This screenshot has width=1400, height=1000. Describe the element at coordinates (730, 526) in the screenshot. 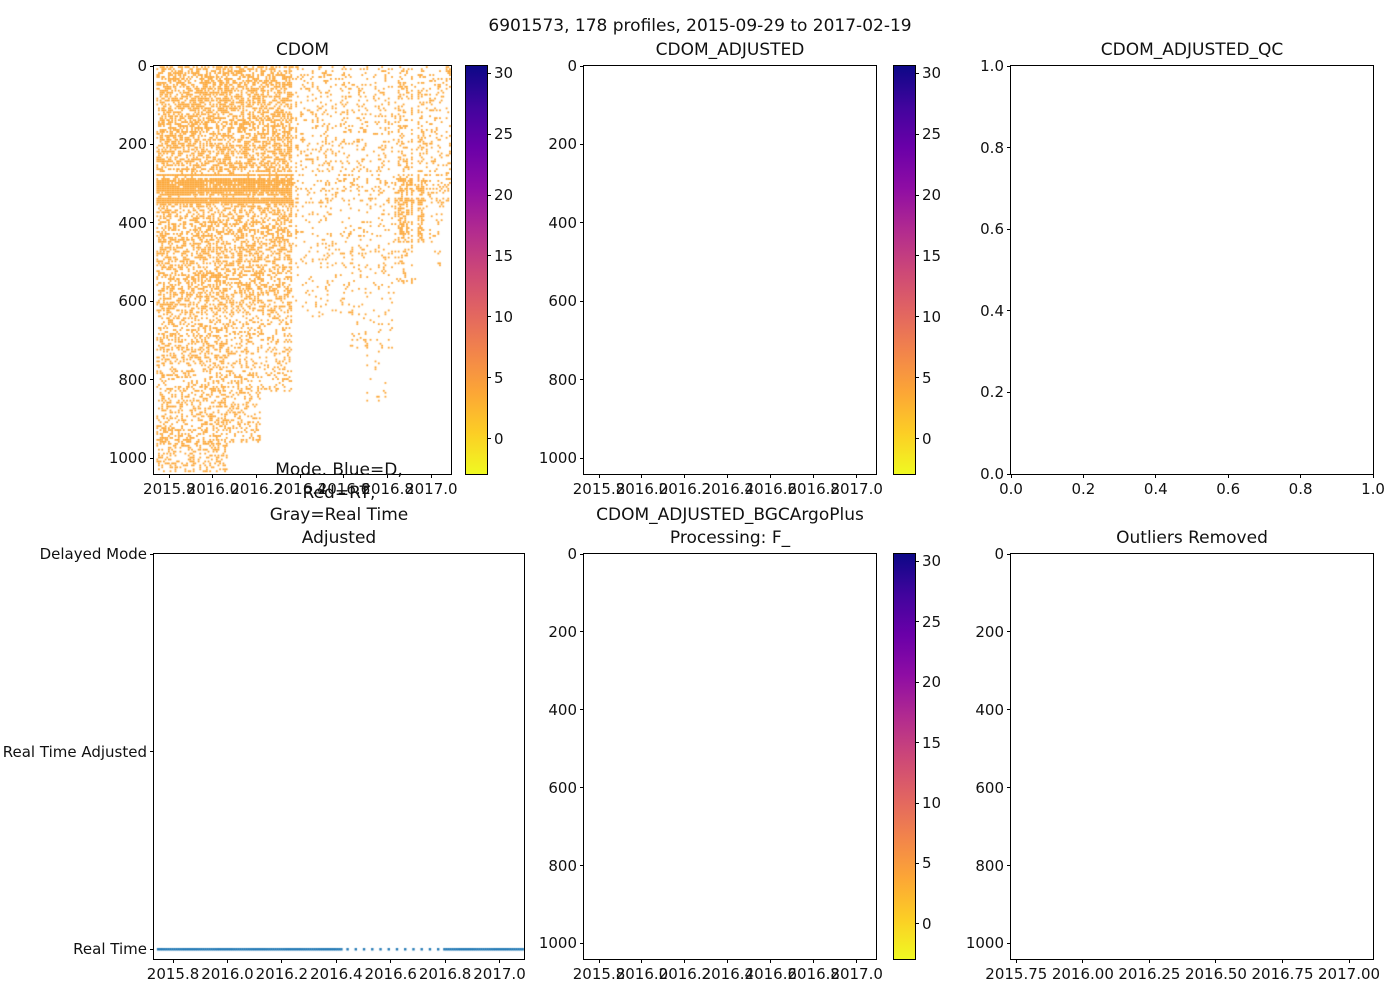

I see `subplot-cdom-adjusted-bgcargoplus-title: CDOM_ADJUSTED_BGCArgoPlus Processing: F_` at that location.